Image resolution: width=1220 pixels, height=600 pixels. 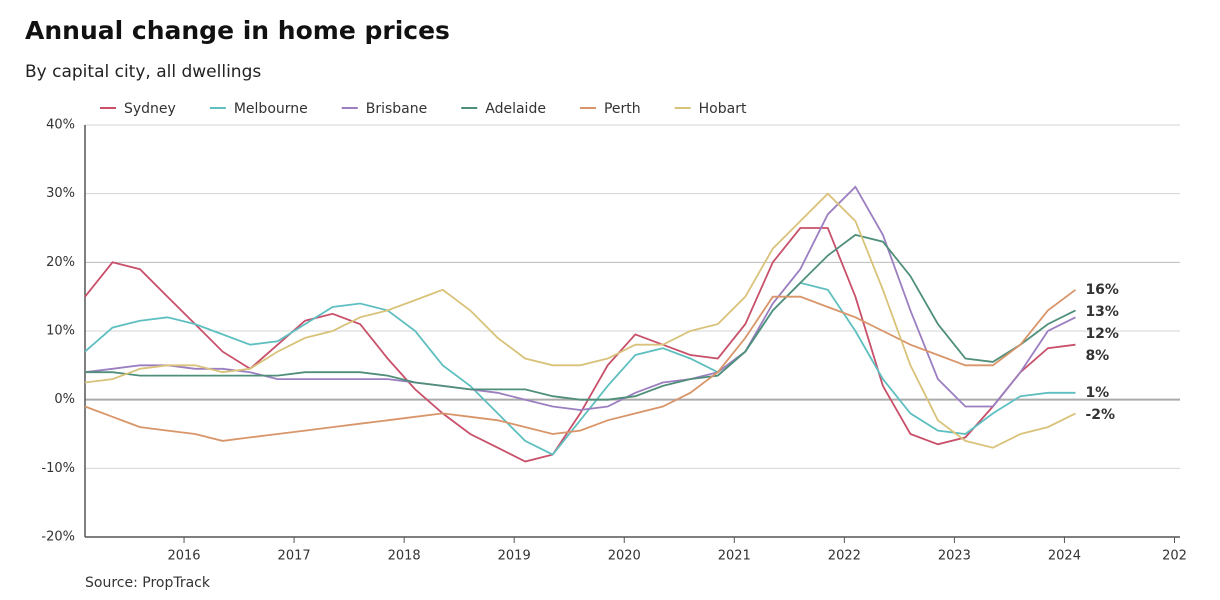 What do you see at coordinates (58, 537) in the screenshot?
I see `y-tick-label: -20%` at bounding box center [58, 537].